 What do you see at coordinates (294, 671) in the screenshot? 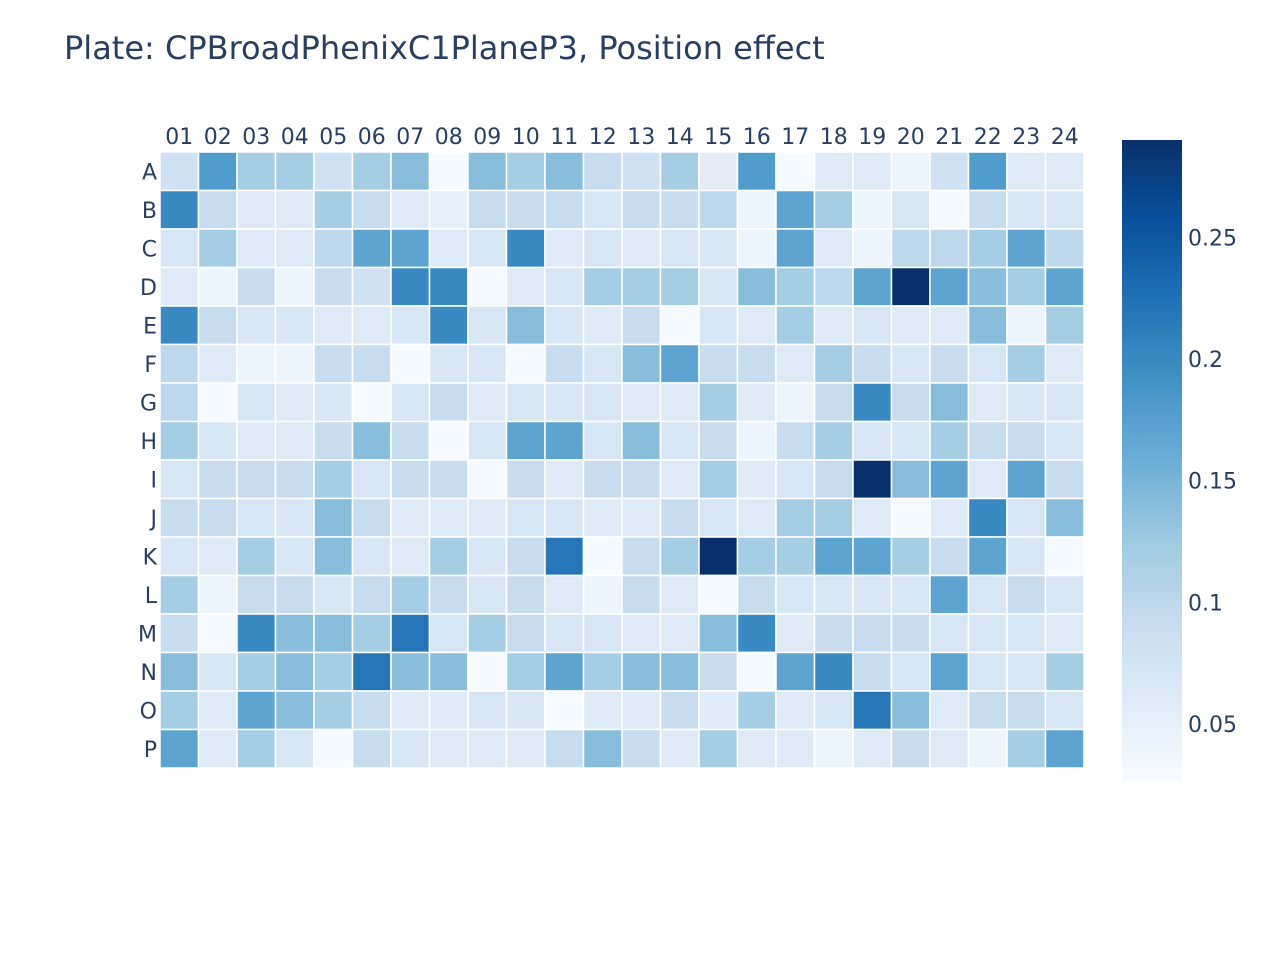
I see `heatmap-cell-N04` at bounding box center [294, 671].